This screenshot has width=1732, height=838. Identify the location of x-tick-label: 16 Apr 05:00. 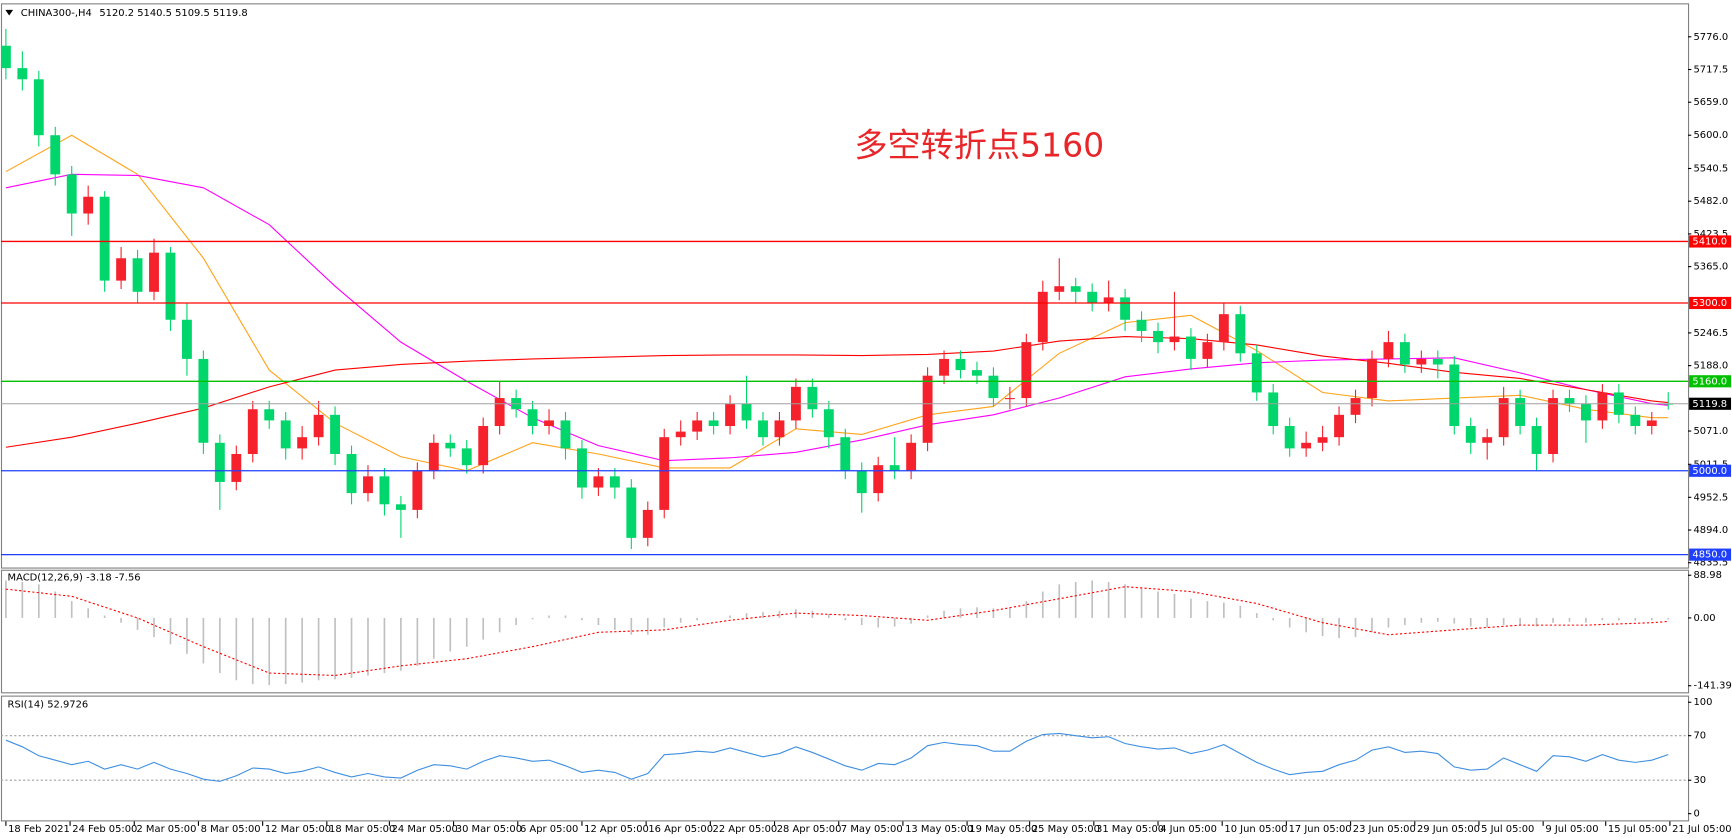
(680, 829).